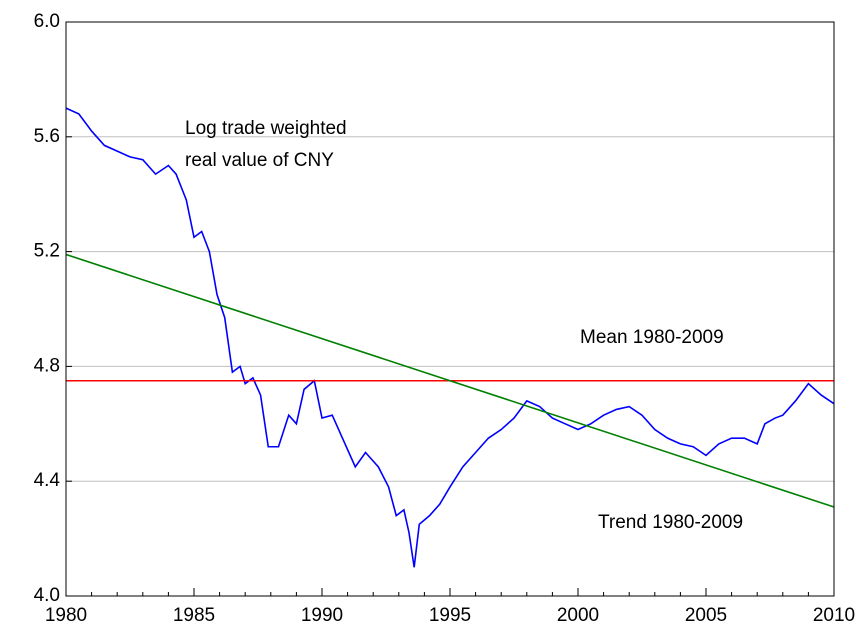  What do you see at coordinates (47, 251) in the screenshot?
I see `y-tick-label: 5.2` at bounding box center [47, 251].